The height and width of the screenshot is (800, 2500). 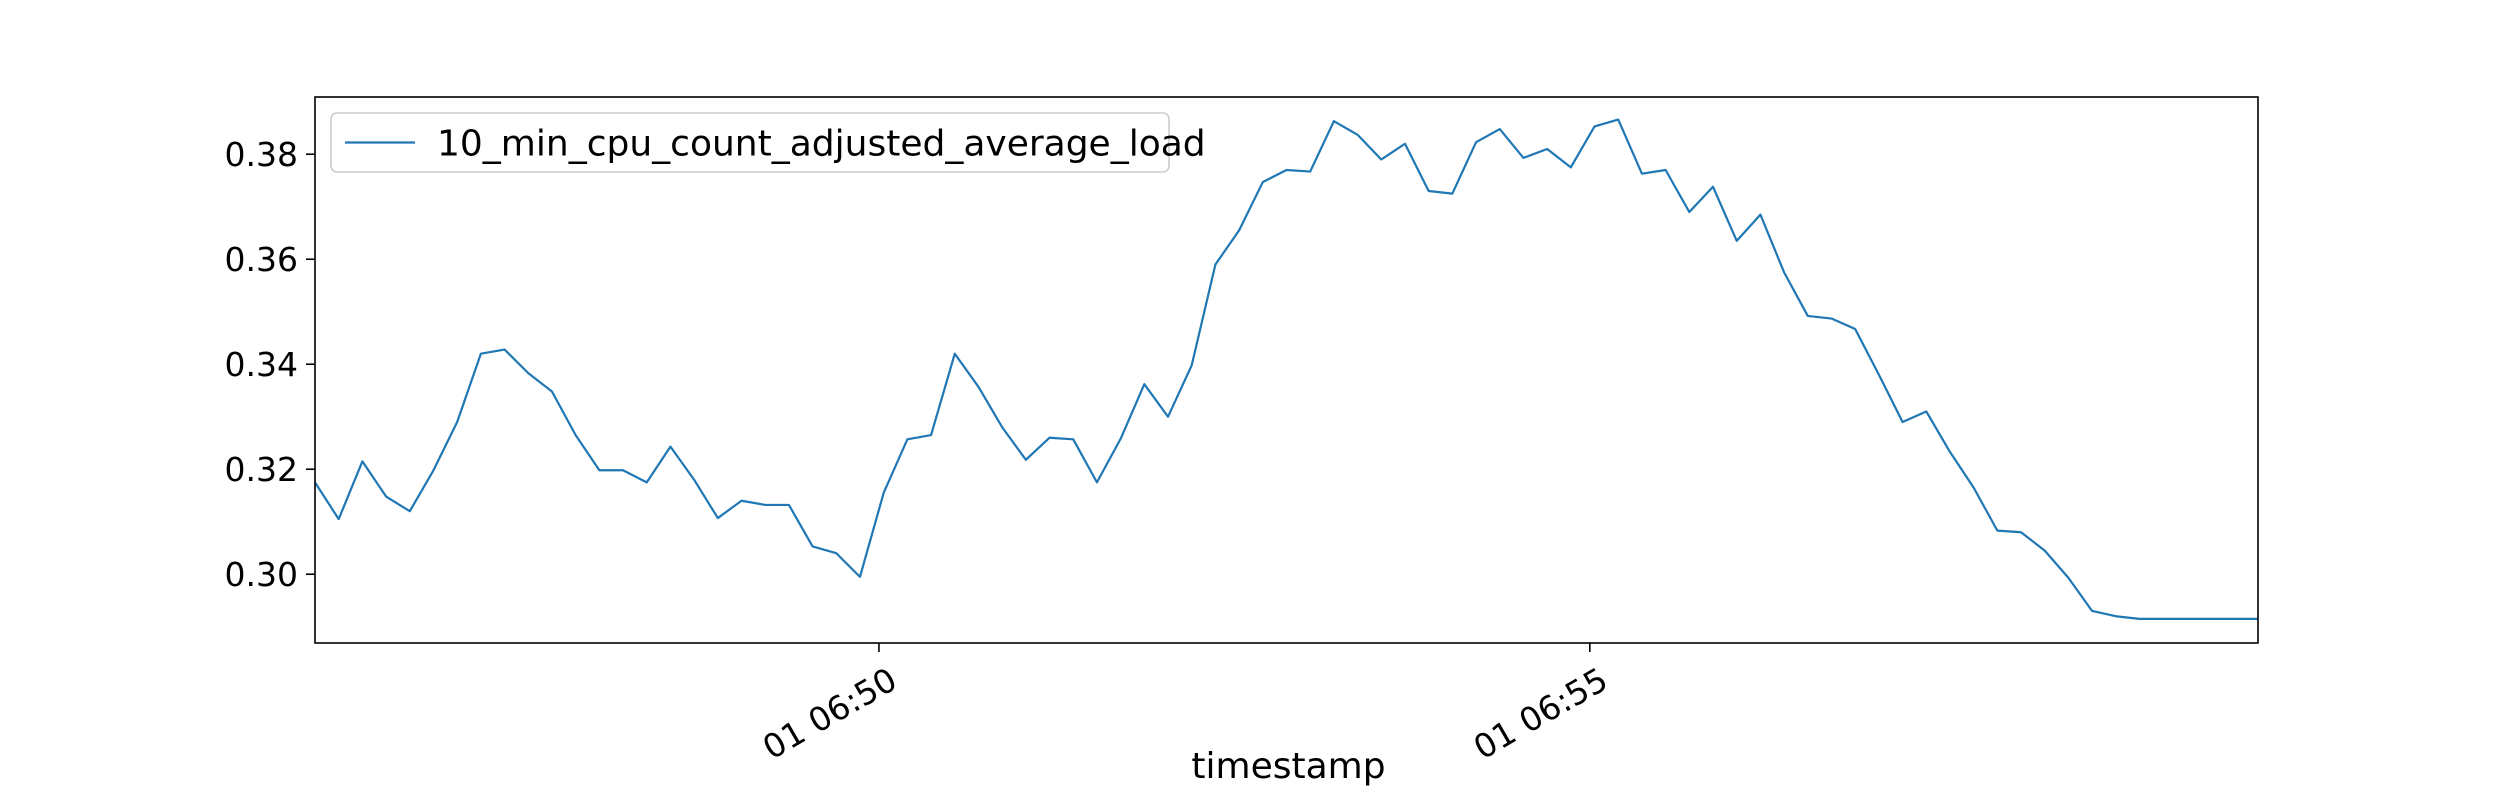 I want to click on legend-box, so click(x=750, y=142).